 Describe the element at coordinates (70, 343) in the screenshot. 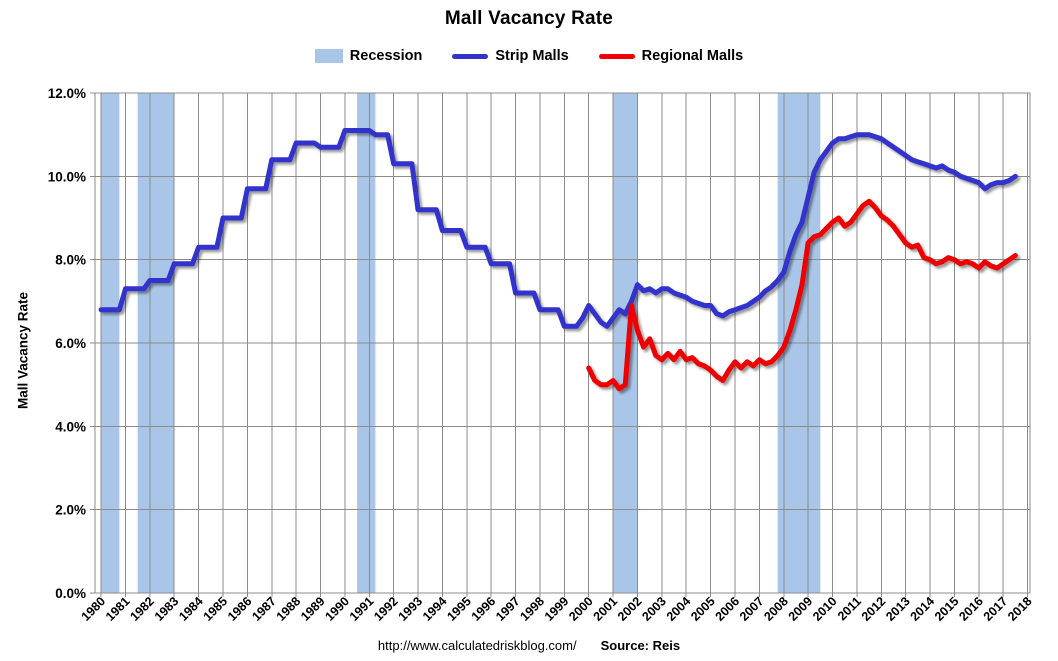

I see `y-tick-label: 6.0%` at that location.